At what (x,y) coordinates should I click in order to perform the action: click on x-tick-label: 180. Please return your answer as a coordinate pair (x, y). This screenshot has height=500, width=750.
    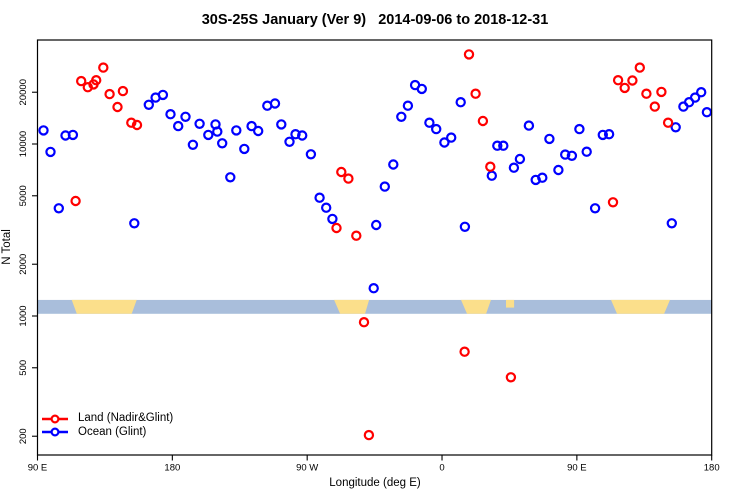
    Looking at the image, I should click on (712, 468).